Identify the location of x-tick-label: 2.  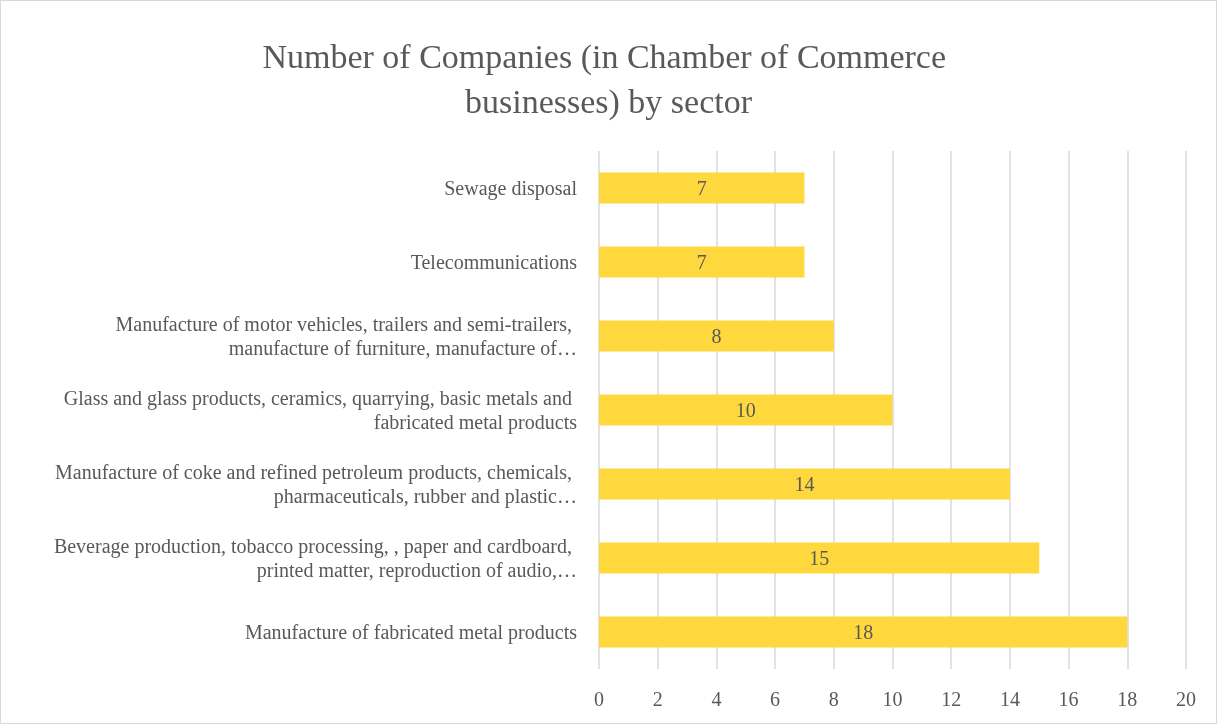
(657, 699).